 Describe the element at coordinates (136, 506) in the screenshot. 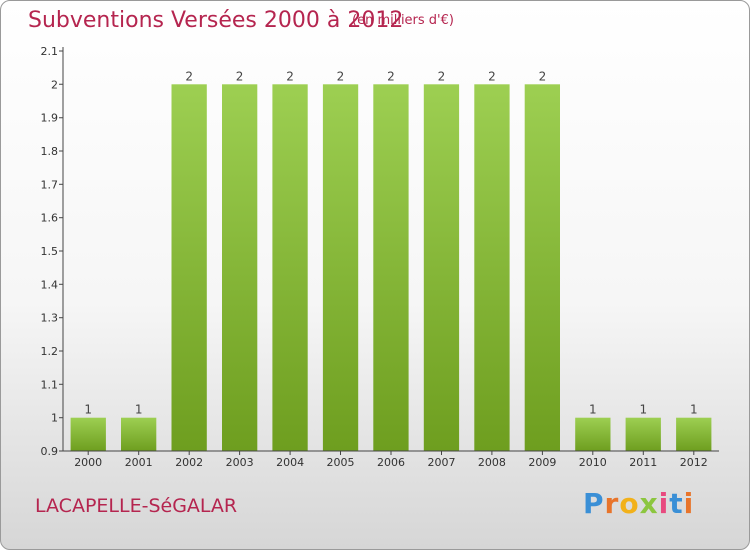

I see `town-name: LACAPELLE-SéGALAR` at that location.